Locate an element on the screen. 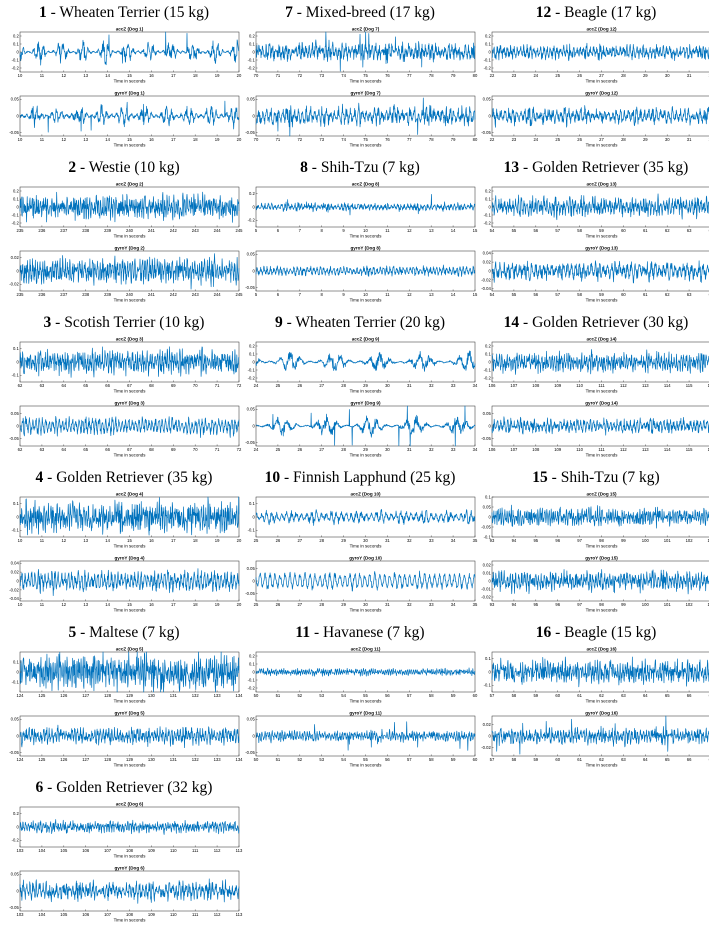 The image size is (709, 940). x-tick-label: 108 is located at coordinates (536, 385).